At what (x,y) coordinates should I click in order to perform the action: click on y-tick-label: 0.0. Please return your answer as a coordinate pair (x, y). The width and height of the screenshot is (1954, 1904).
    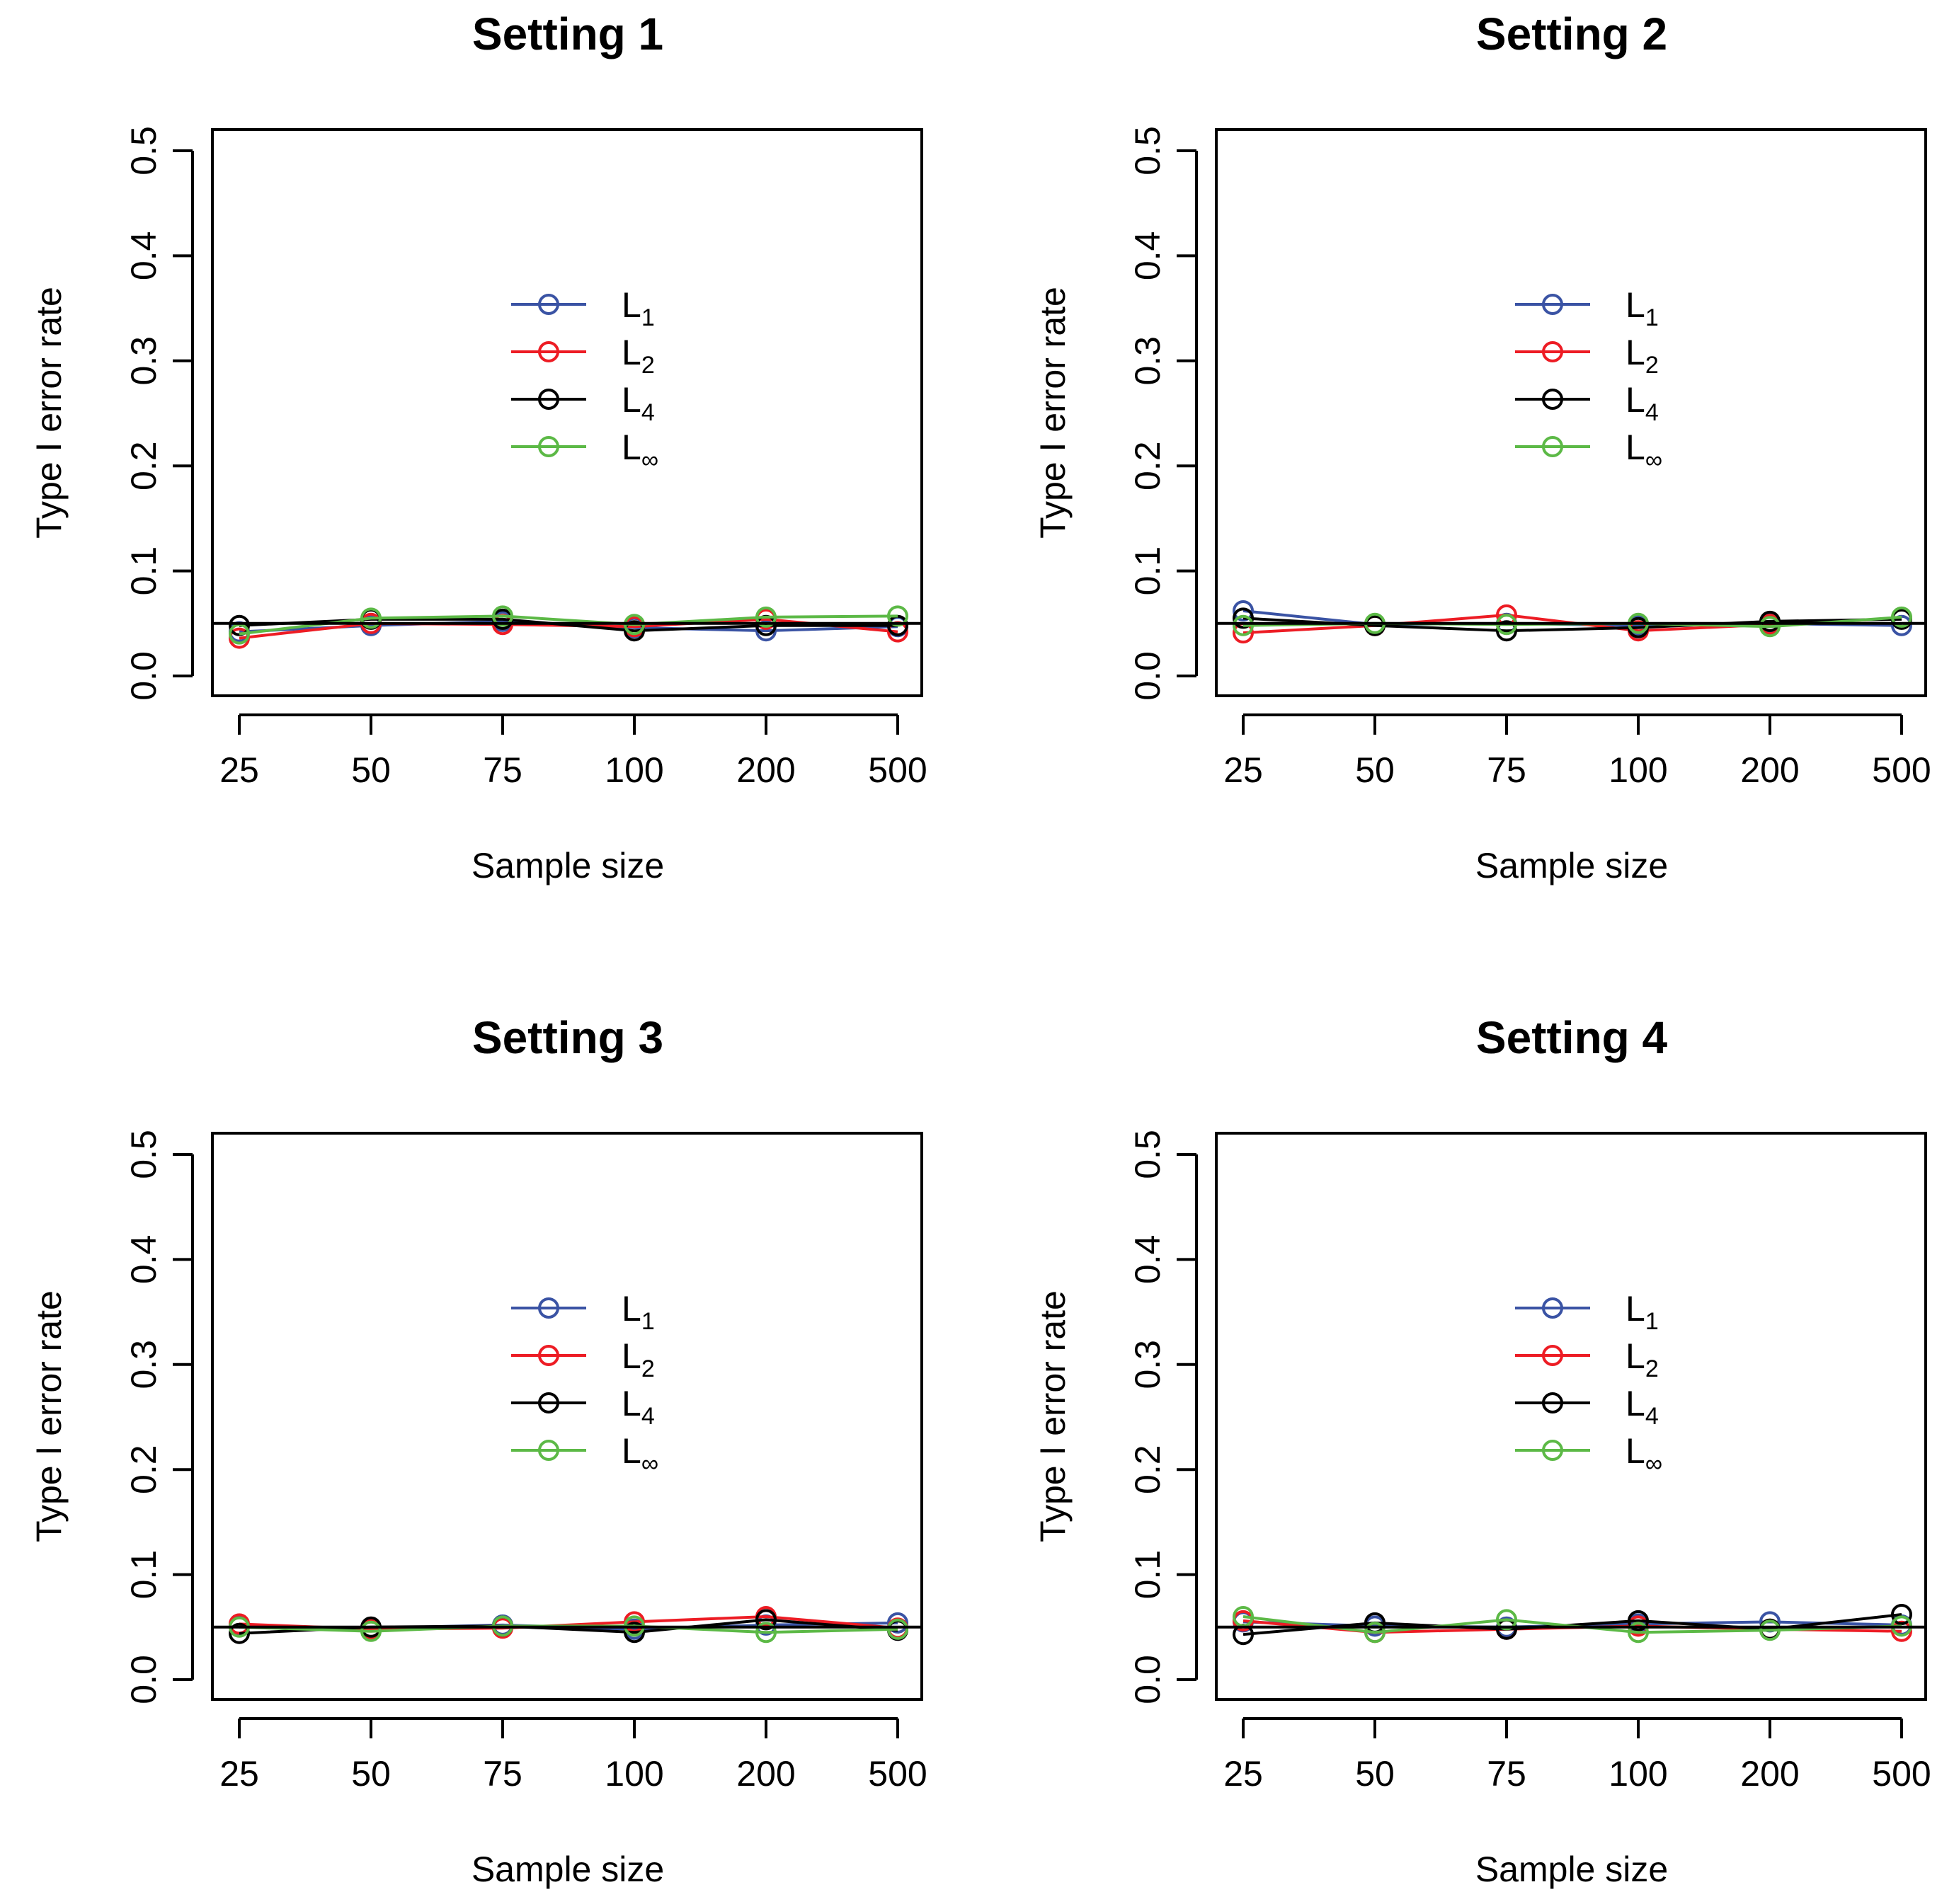
    Looking at the image, I should click on (144, 1679).